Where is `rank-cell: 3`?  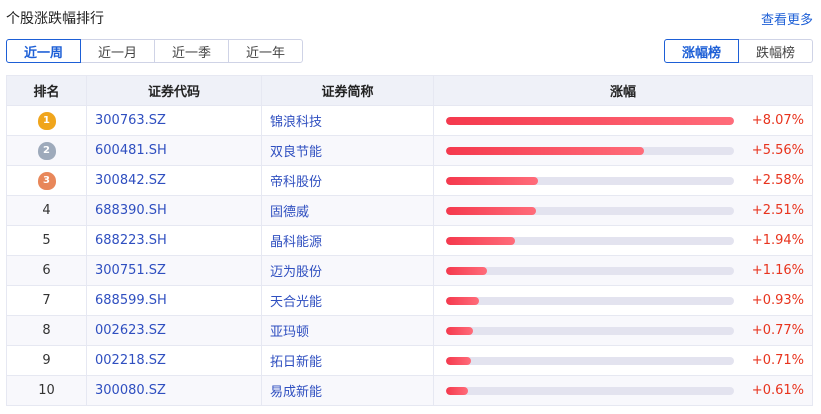 rank-cell: 3 is located at coordinates (46, 180).